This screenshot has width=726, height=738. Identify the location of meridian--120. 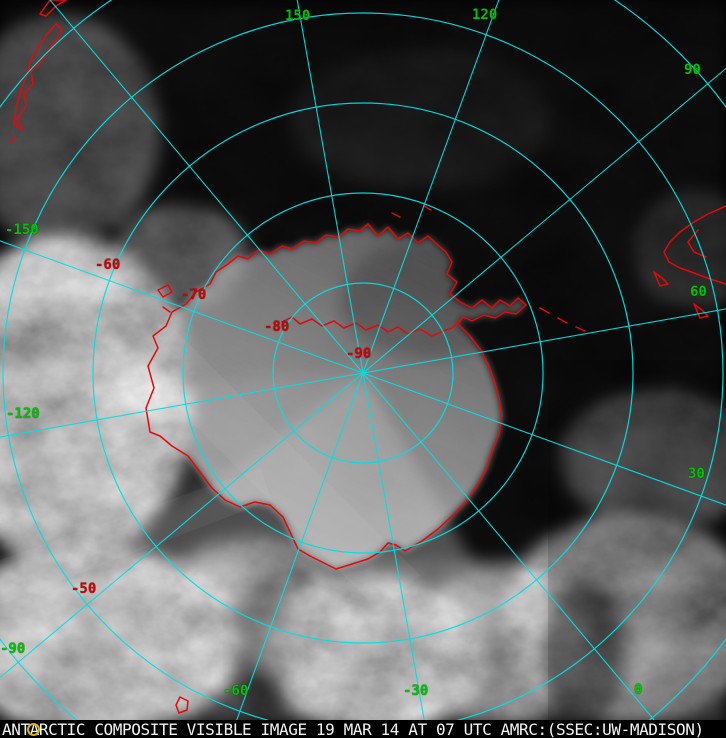
(182, 405).